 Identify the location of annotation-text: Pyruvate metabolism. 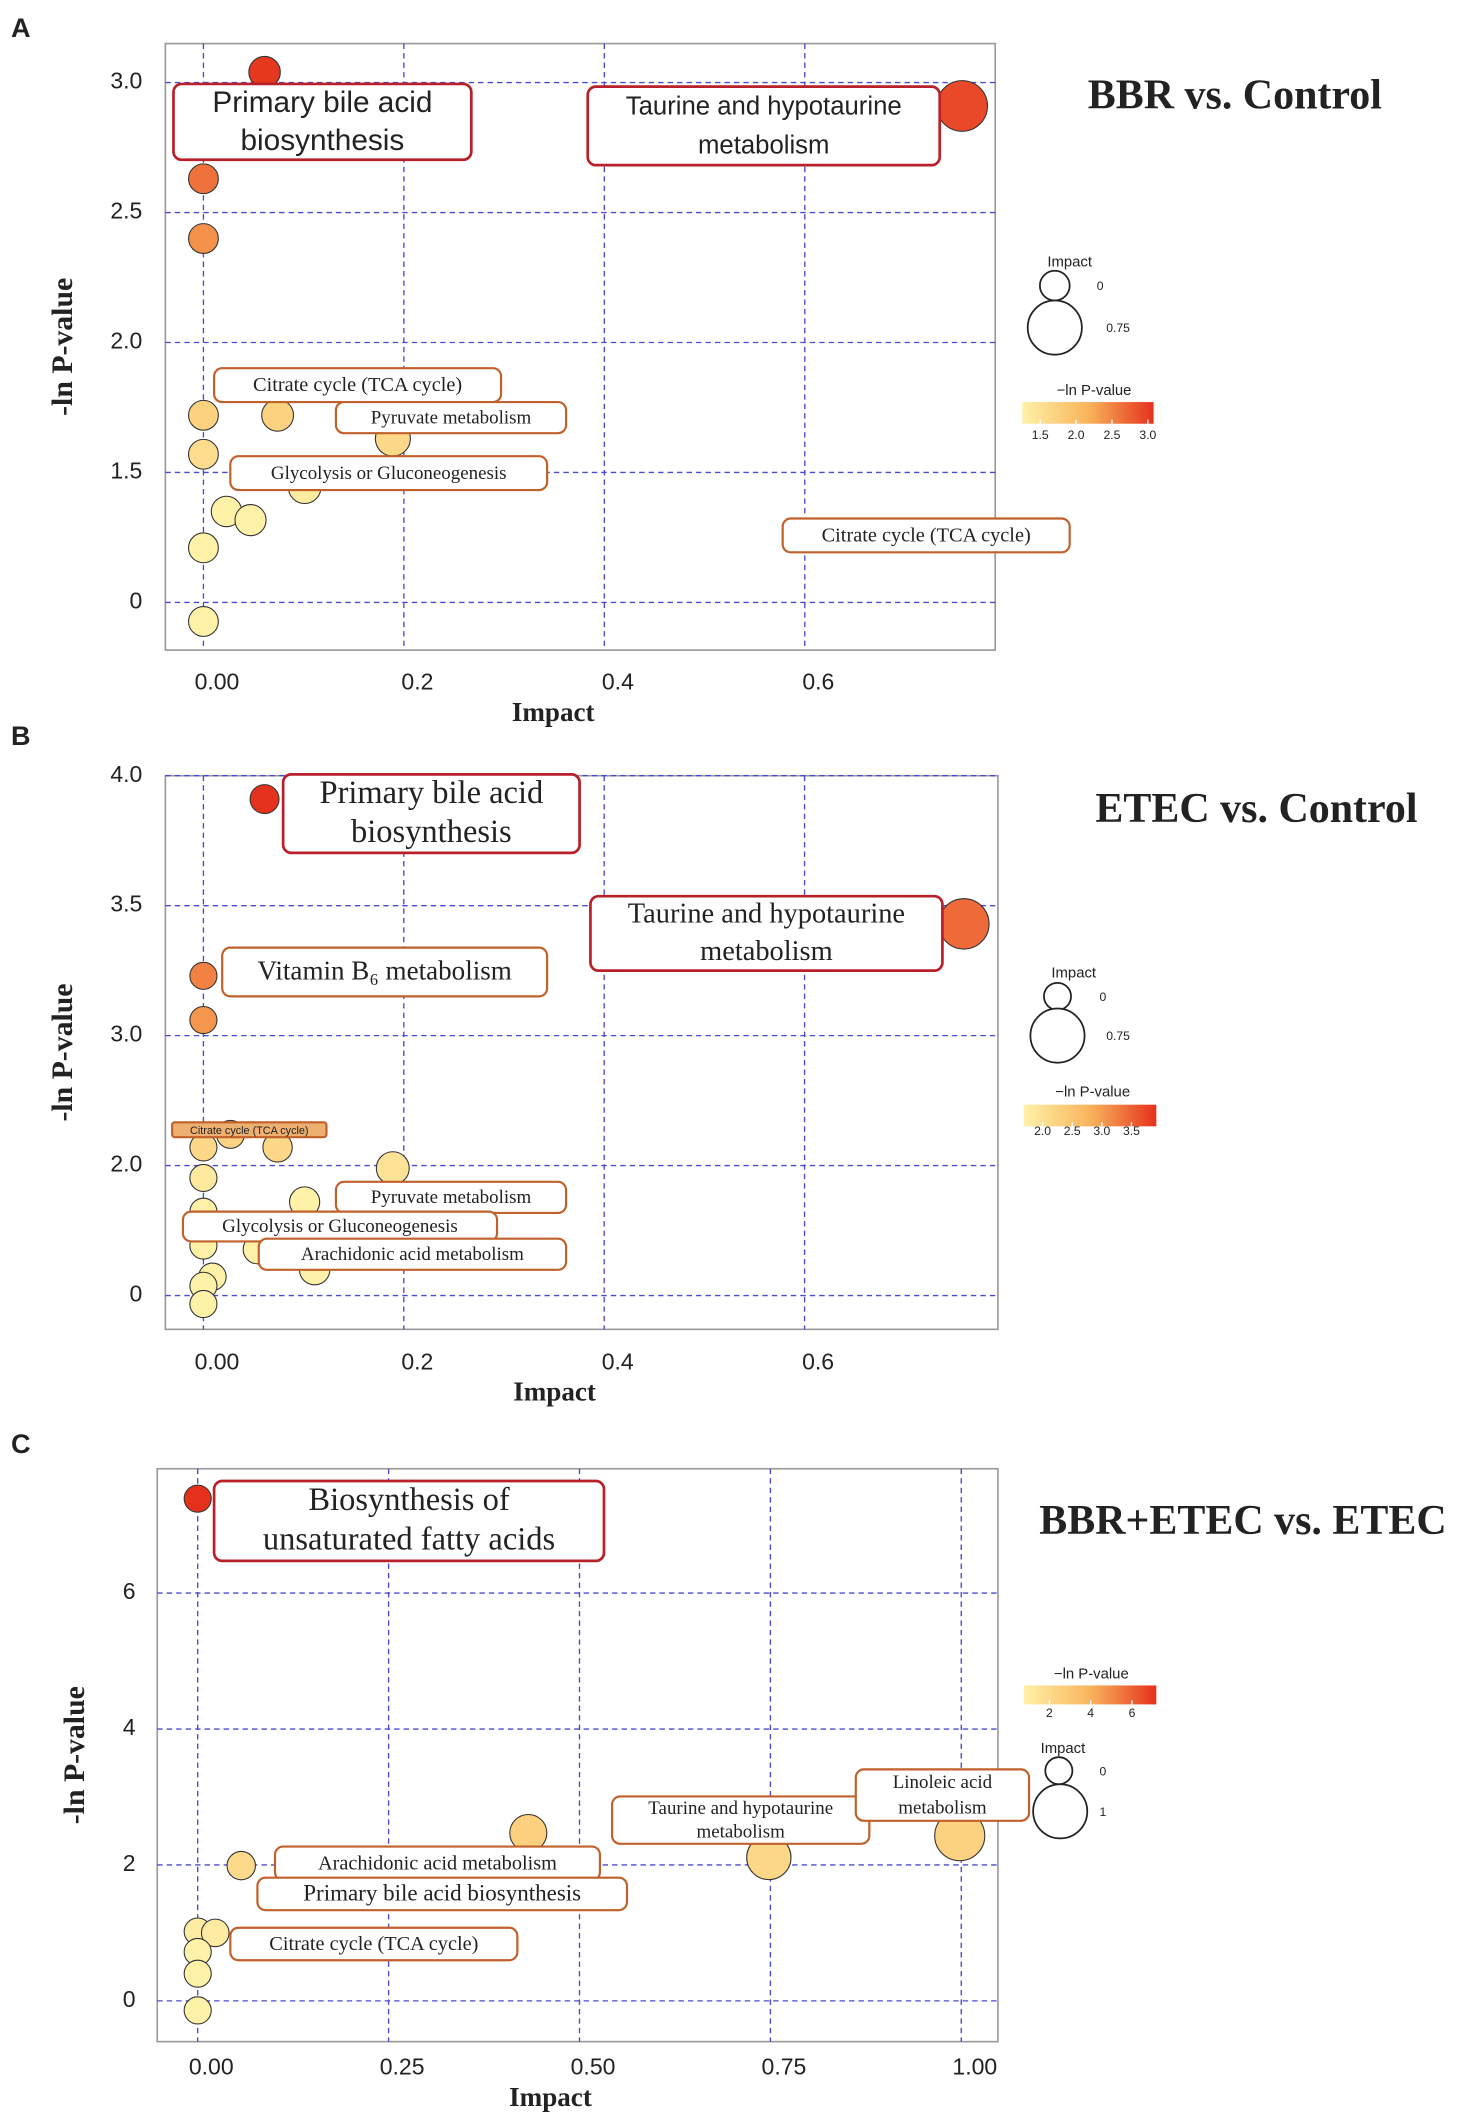
(451, 1197).